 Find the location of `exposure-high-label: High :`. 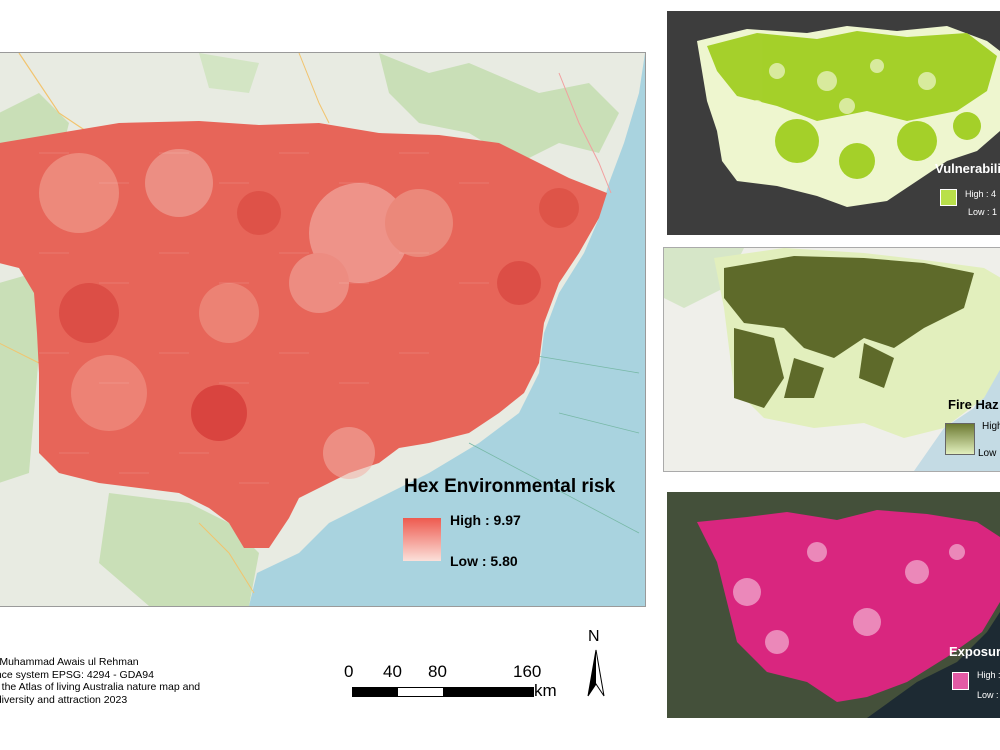

exposure-high-label: High : is located at coordinates (988, 675).